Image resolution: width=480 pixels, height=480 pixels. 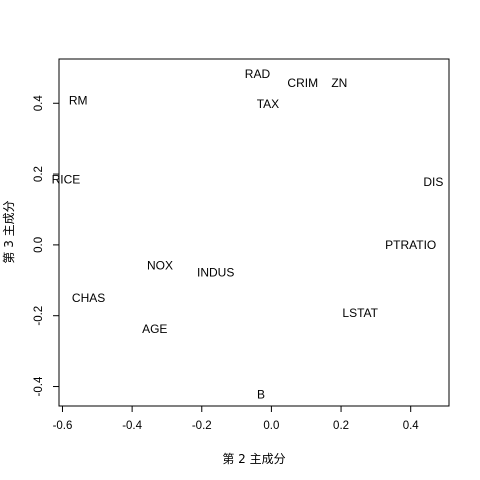 I want to click on point-label-tax: TAX, so click(x=268, y=104).